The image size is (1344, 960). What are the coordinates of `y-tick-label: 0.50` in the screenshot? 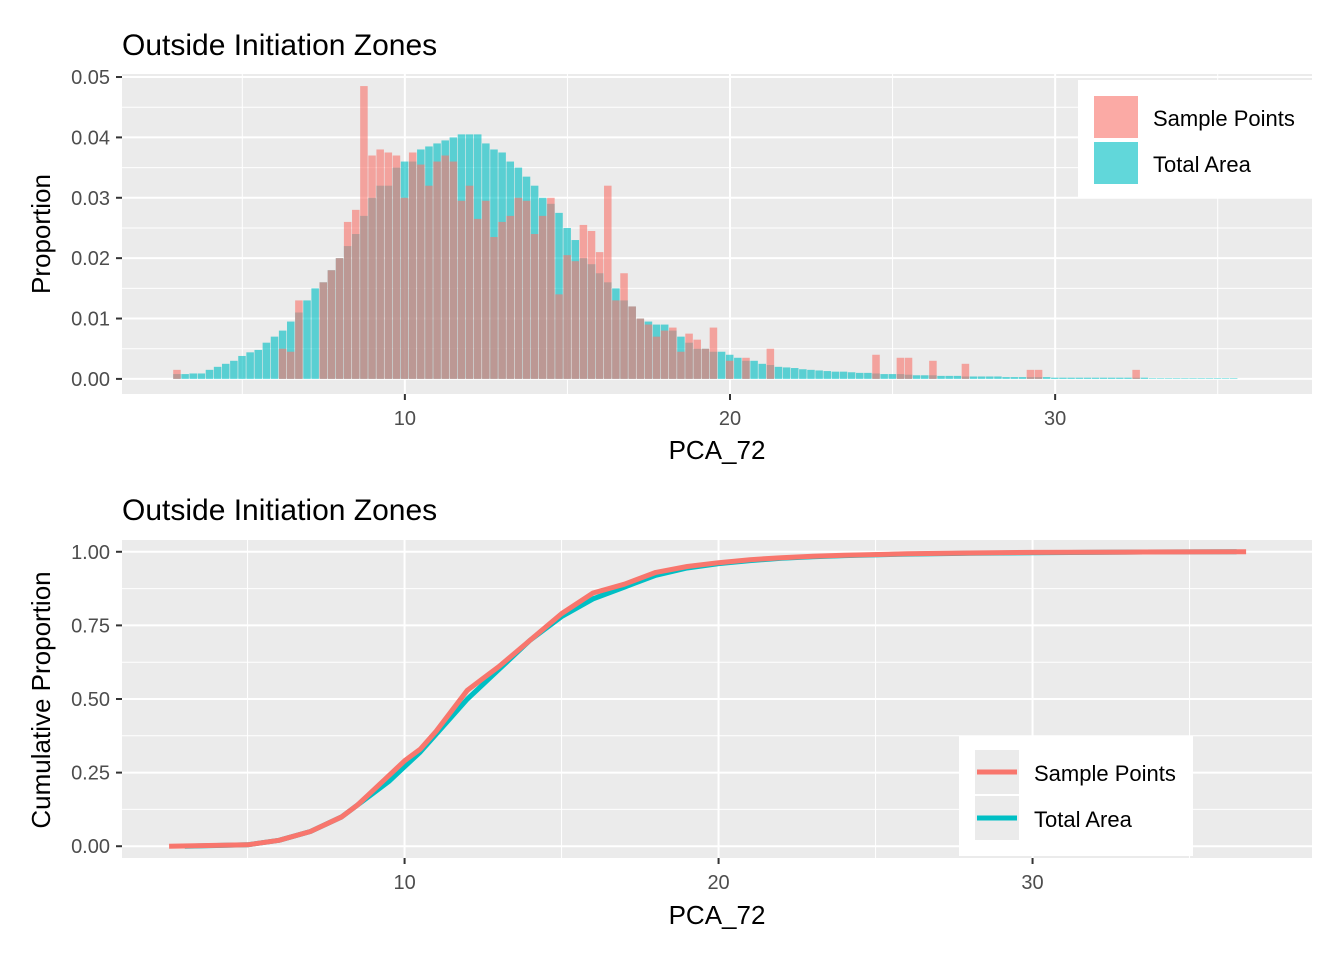 It's located at (90, 700).